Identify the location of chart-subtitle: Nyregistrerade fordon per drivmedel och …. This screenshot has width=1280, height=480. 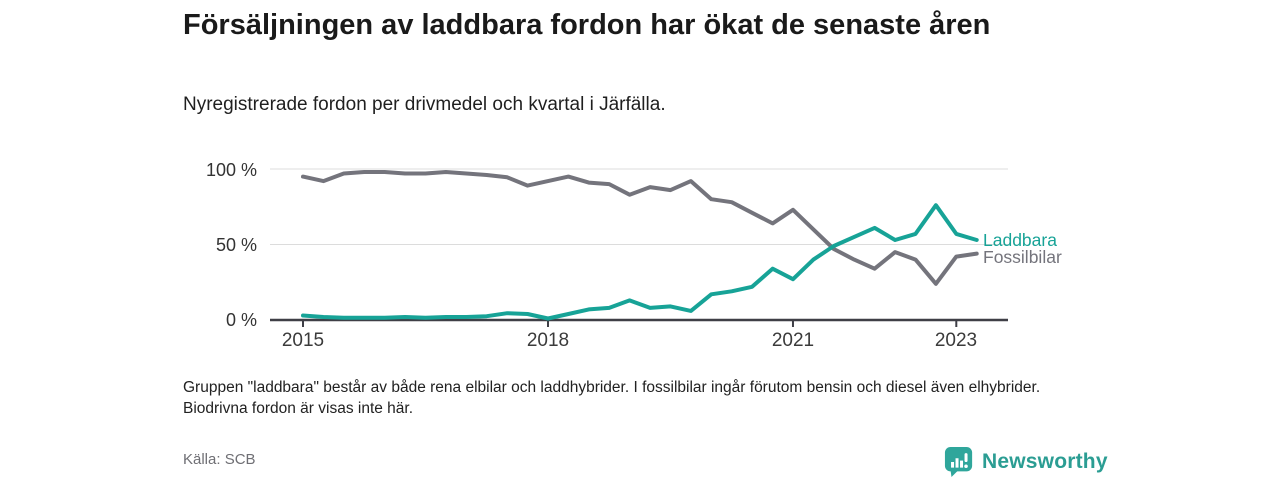
(424, 104).